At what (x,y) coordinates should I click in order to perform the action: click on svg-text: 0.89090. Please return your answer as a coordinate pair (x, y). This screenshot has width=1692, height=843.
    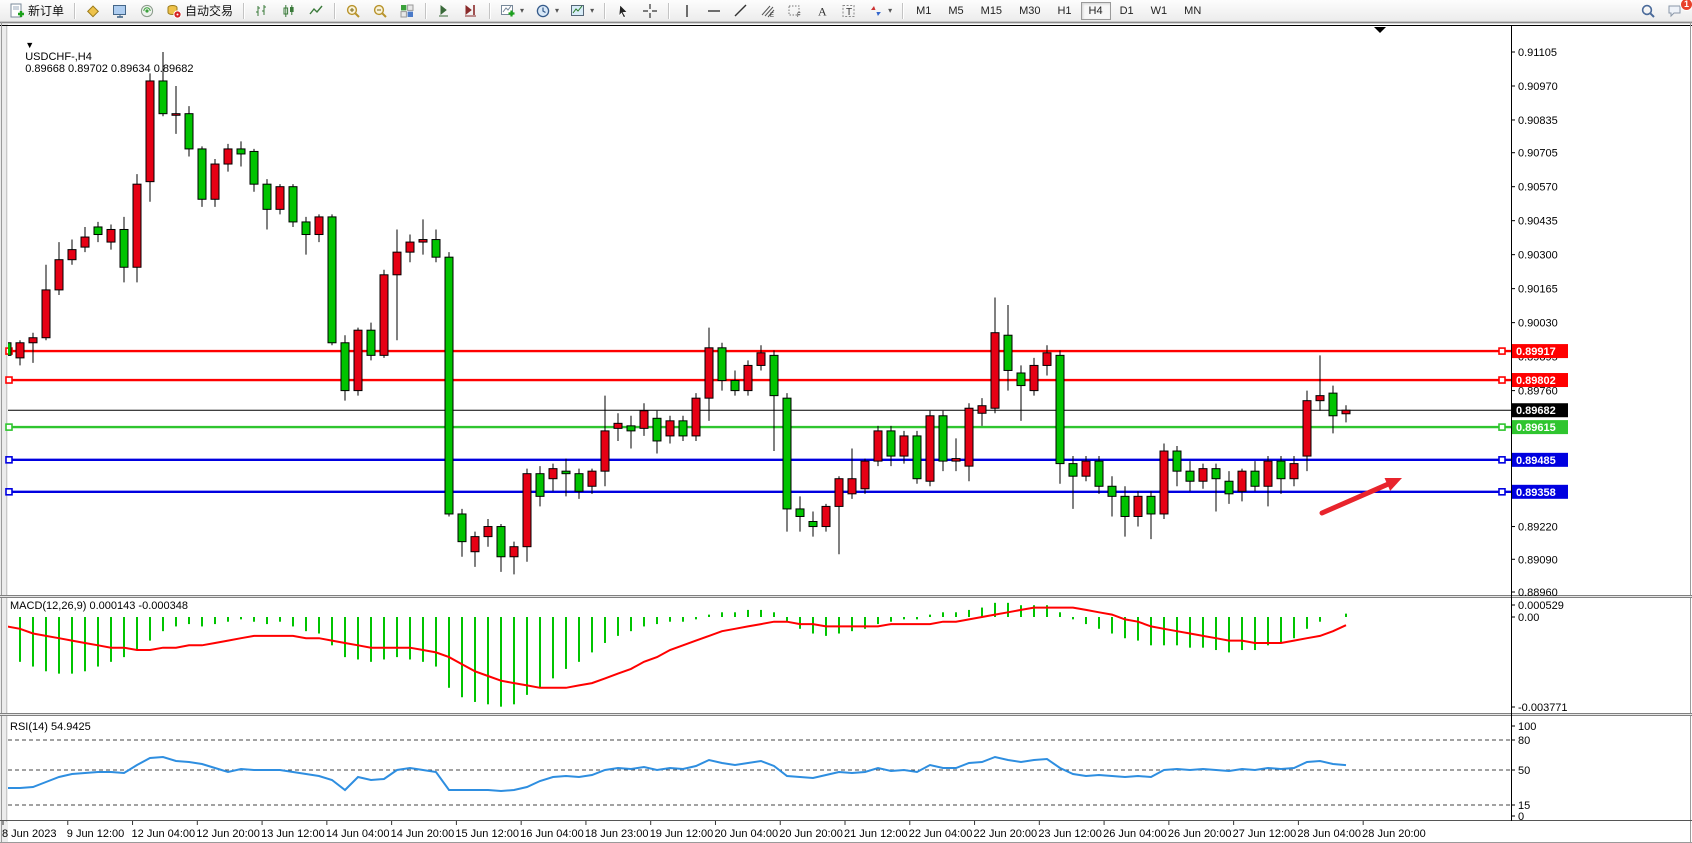
    Looking at the image, I should click on (1538, 560).